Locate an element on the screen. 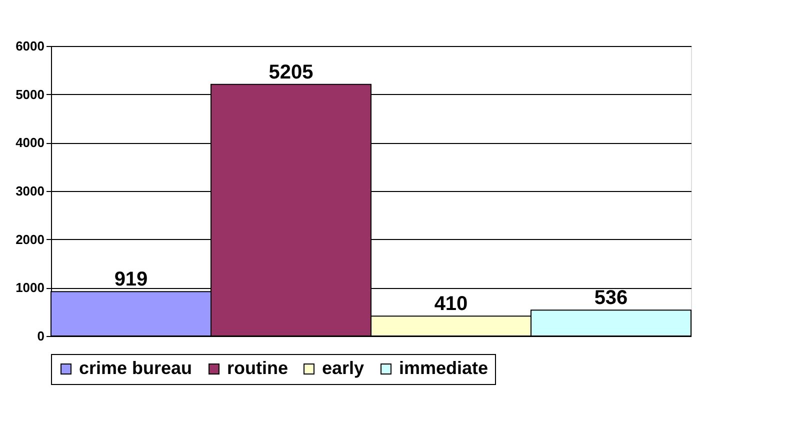  y-tick-label: 0 is located at coordinates (40, 336).